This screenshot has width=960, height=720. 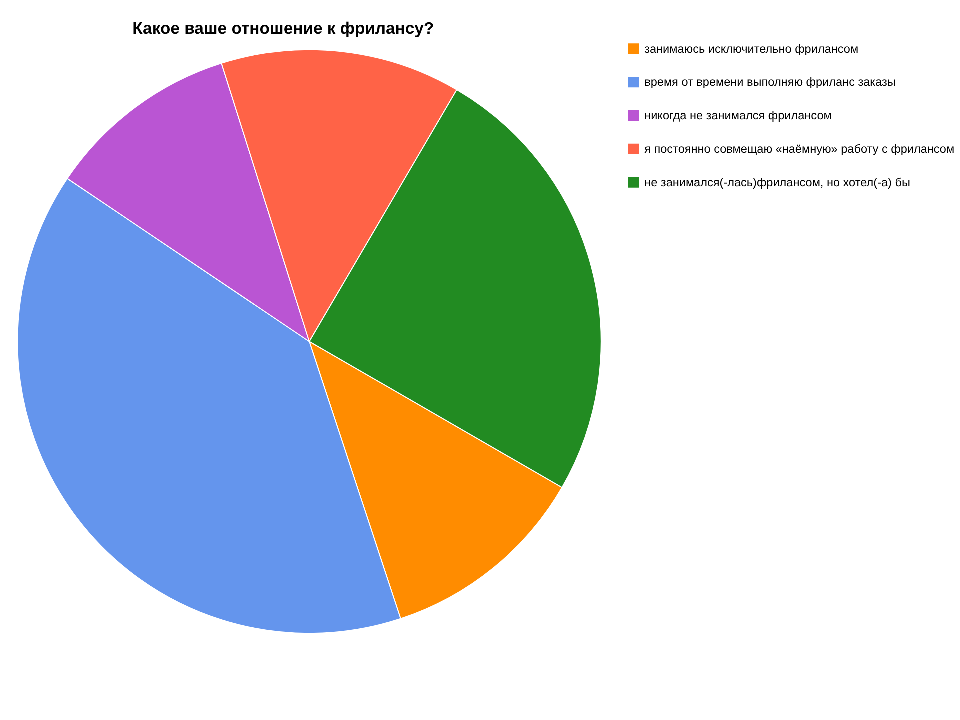 I want to click on legend-label: никогда не занимался фрилансом, so click(x=738, y=116).